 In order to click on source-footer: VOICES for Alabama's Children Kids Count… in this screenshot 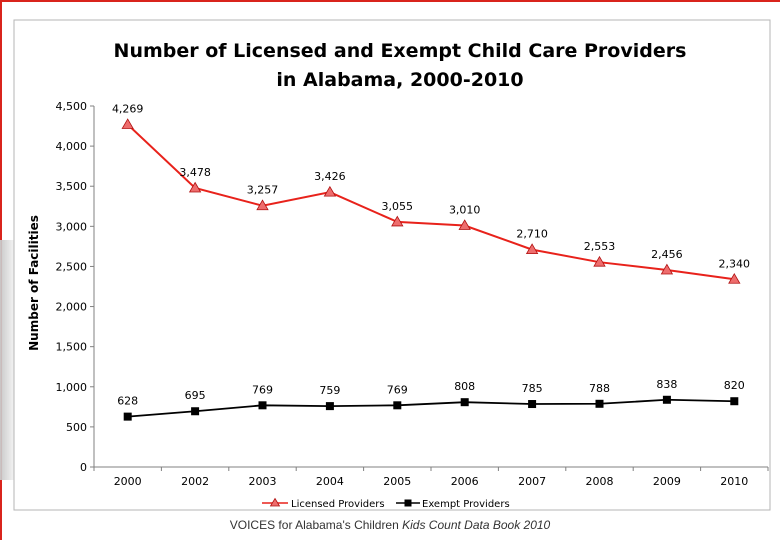, I will do `click(390, 528)`.